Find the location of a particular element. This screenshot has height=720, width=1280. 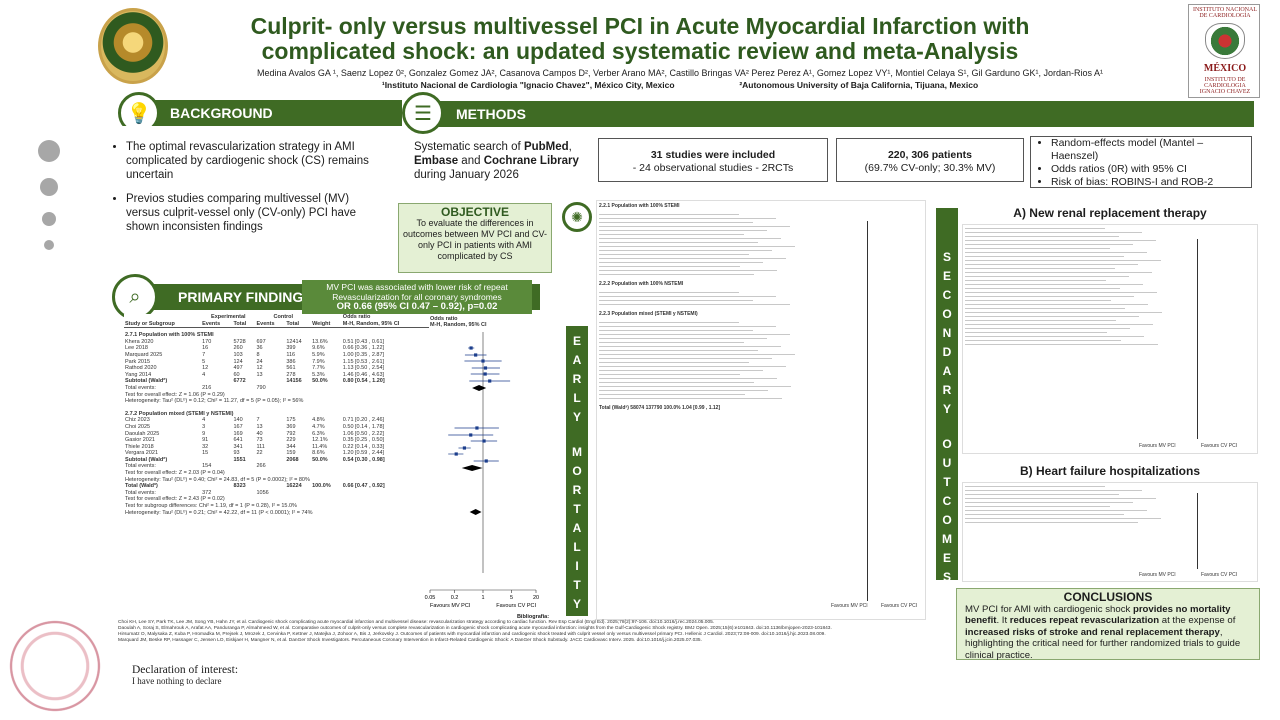

favours-left-label: Favours MV PCI is located at coordinates (450, 606).